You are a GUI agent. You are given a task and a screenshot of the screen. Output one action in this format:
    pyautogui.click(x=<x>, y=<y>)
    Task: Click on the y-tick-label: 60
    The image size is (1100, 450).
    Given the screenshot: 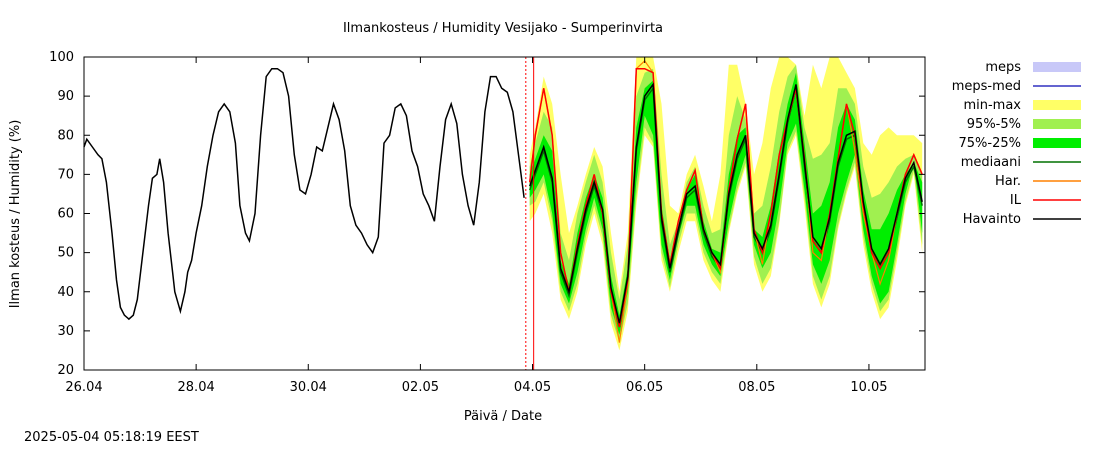 What is the action you would take?
    pyautogui.click(x=65, y=214)
    